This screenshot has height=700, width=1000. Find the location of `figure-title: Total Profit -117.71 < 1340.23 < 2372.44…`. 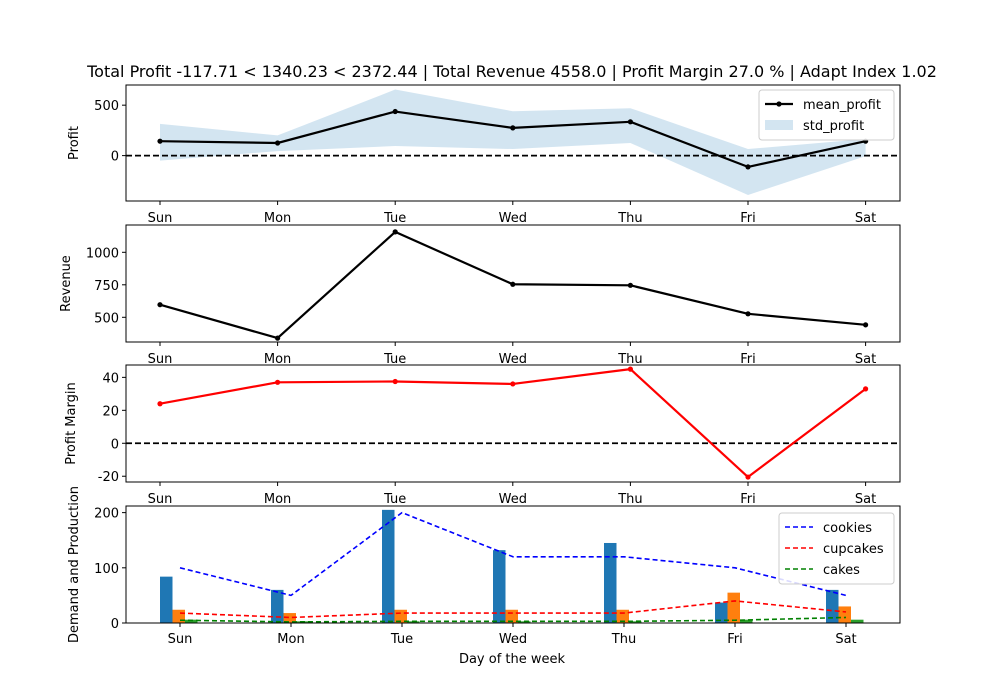

figure-title: Total Profit -117.71 < 1340.23 < 2372.44… is located at coordinates (511, 71).